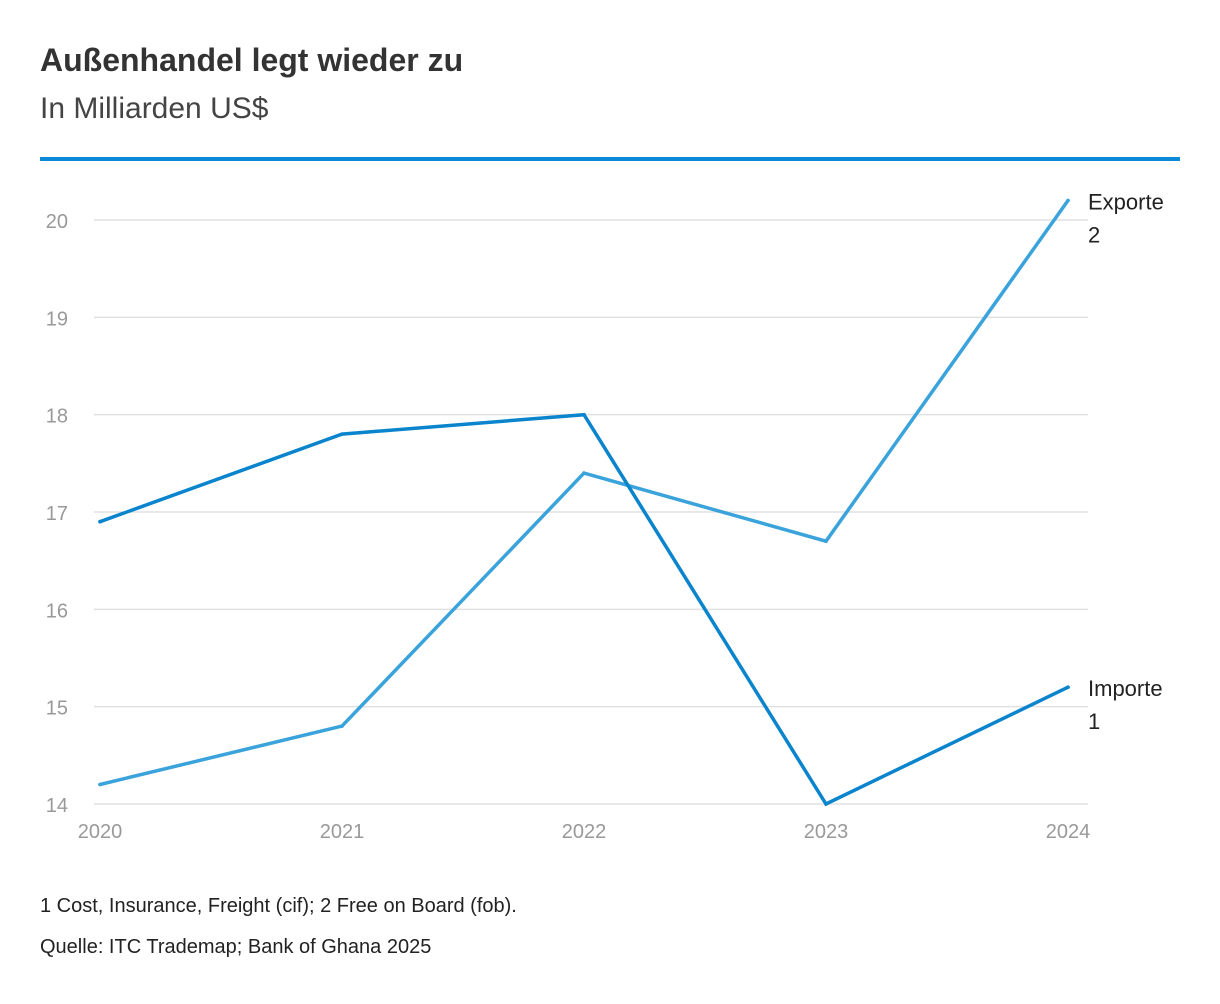  What do you see at coordinates (610, 159) in the screenshot?
I see `title-divider` at bounding box center [610, 159].